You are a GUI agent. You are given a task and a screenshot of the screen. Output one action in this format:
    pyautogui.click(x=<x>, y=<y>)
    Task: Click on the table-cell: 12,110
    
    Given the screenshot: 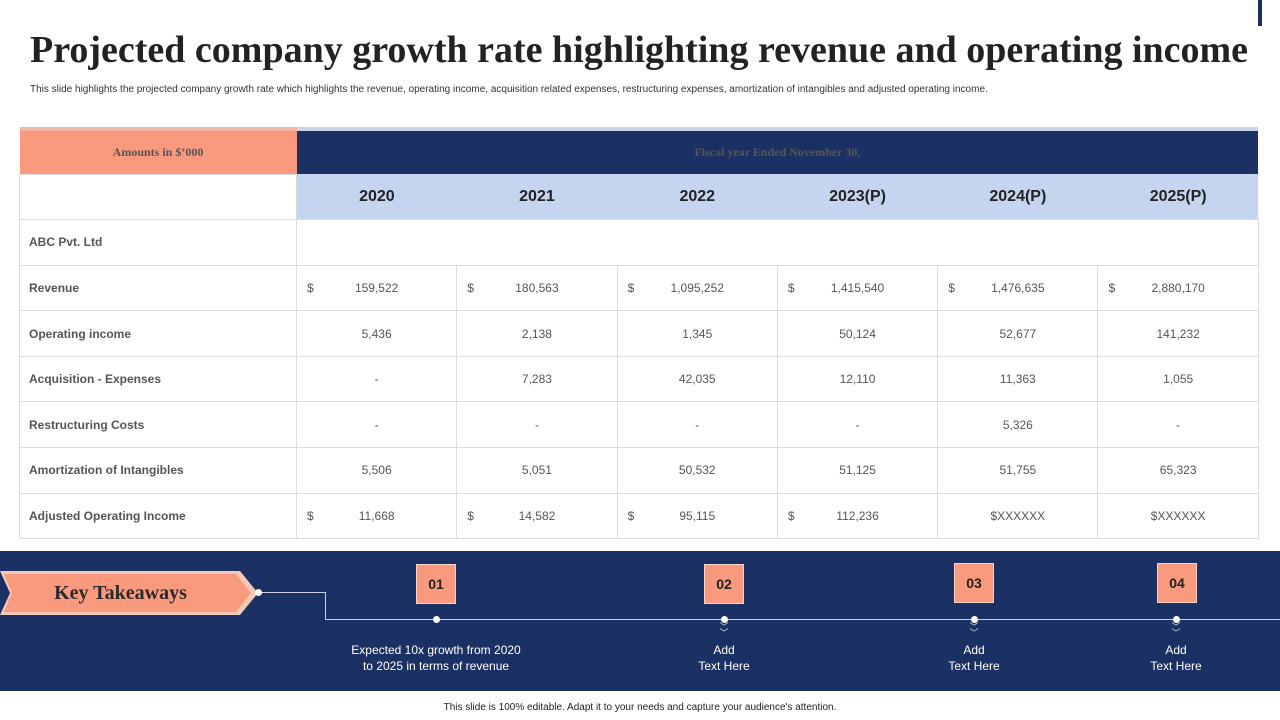 What is the action you would take?
    pyautogui.click(x=857, y=379)
    